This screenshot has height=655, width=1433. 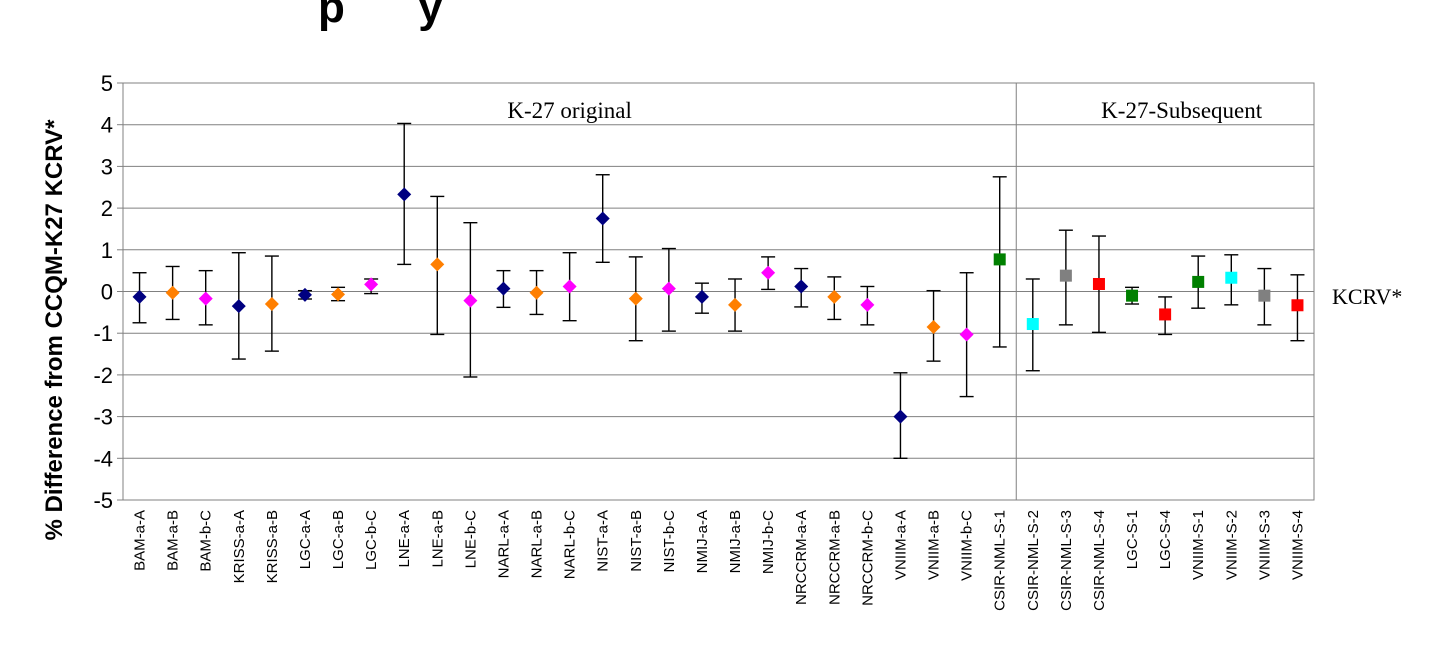 I want to click on x-tick-label: VNIIM-S-2, so click(x=1231, y=545).